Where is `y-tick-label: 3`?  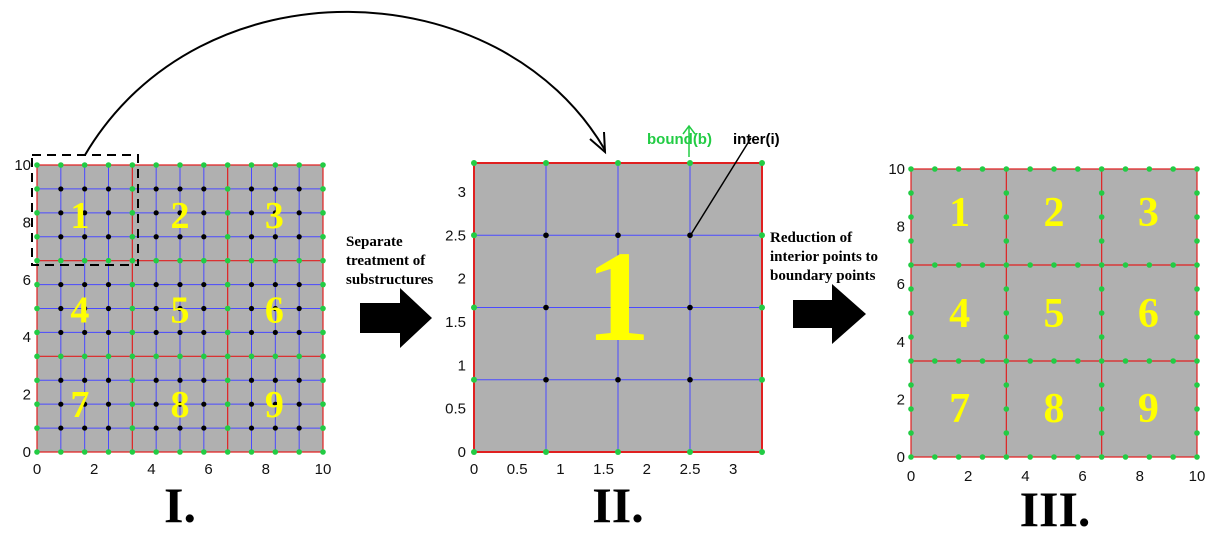 y-tick-label: 3 is located at coordinates (462, 192).